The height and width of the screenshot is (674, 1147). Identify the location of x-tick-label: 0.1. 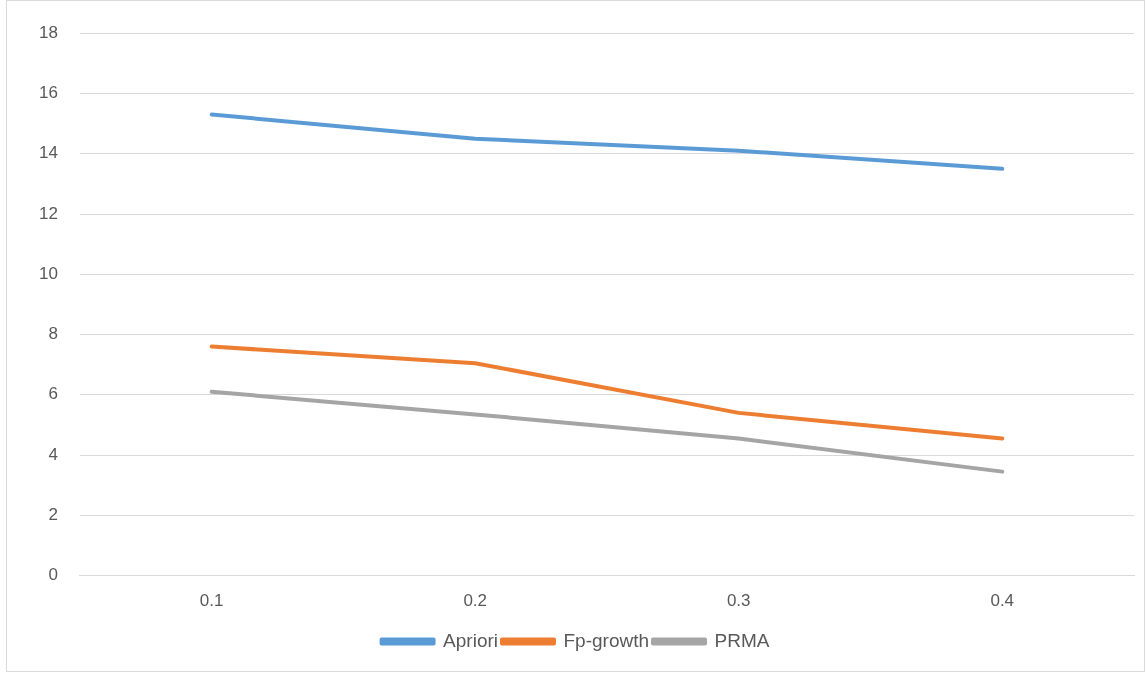
(211, 601).